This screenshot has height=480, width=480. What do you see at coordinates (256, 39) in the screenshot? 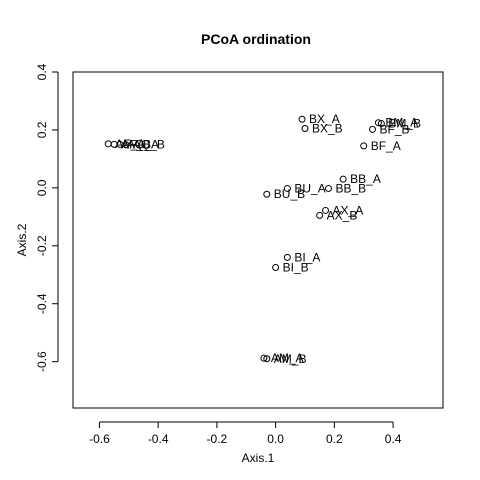
I see `chart-title: PCoA ordination` at bounding box center [256, 39].